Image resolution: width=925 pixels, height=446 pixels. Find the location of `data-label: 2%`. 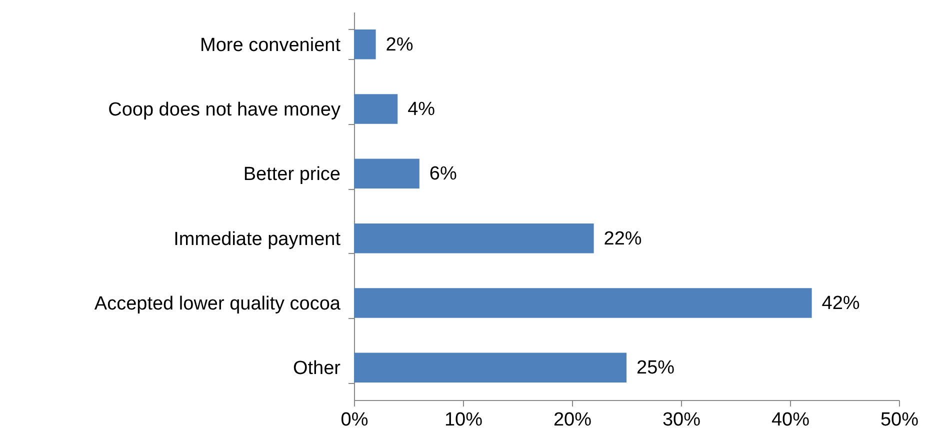

data-label: 2% is located at coordinates (400, 45).